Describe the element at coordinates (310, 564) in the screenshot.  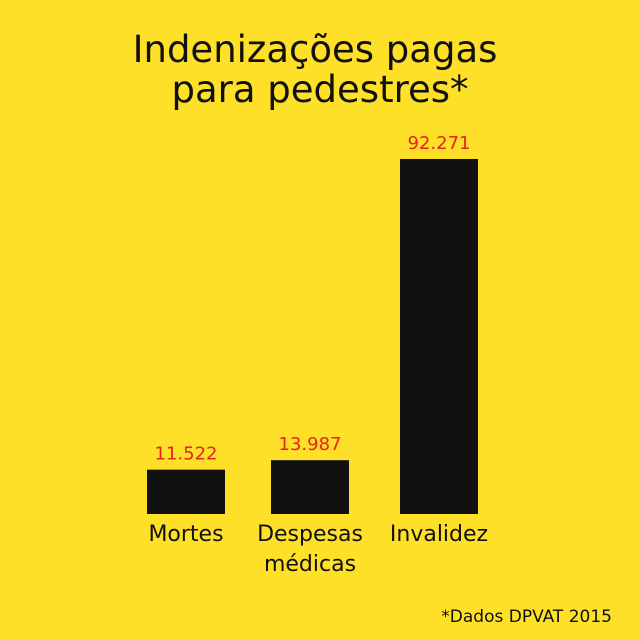
I see `category-label-1-line-1: médicas` at that location.